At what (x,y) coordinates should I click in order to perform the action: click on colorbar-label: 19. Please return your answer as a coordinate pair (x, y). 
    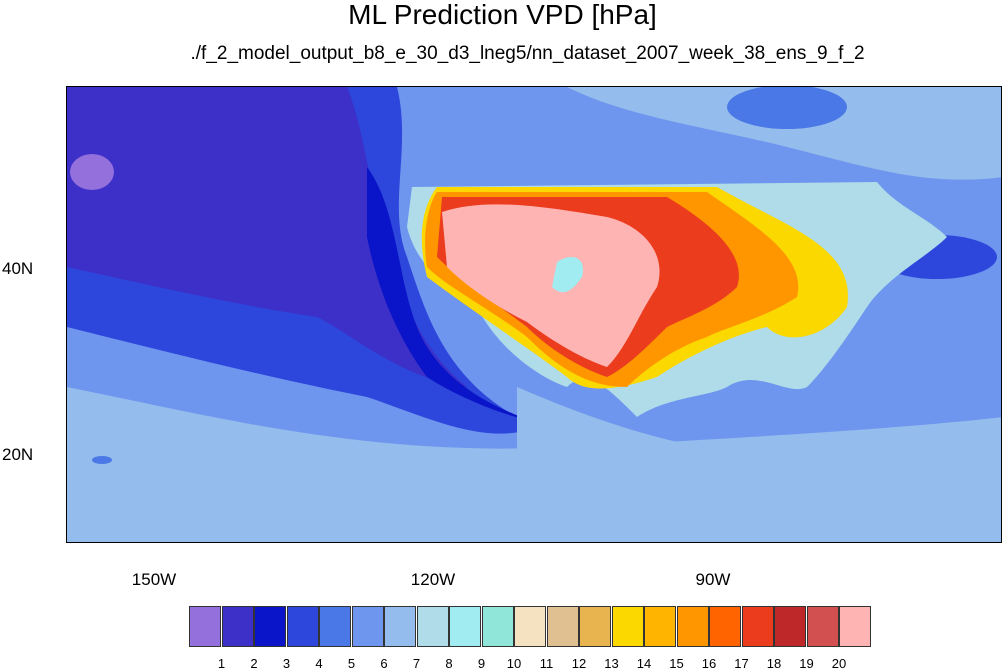
    Looking at the image, I should click on (806, 663).